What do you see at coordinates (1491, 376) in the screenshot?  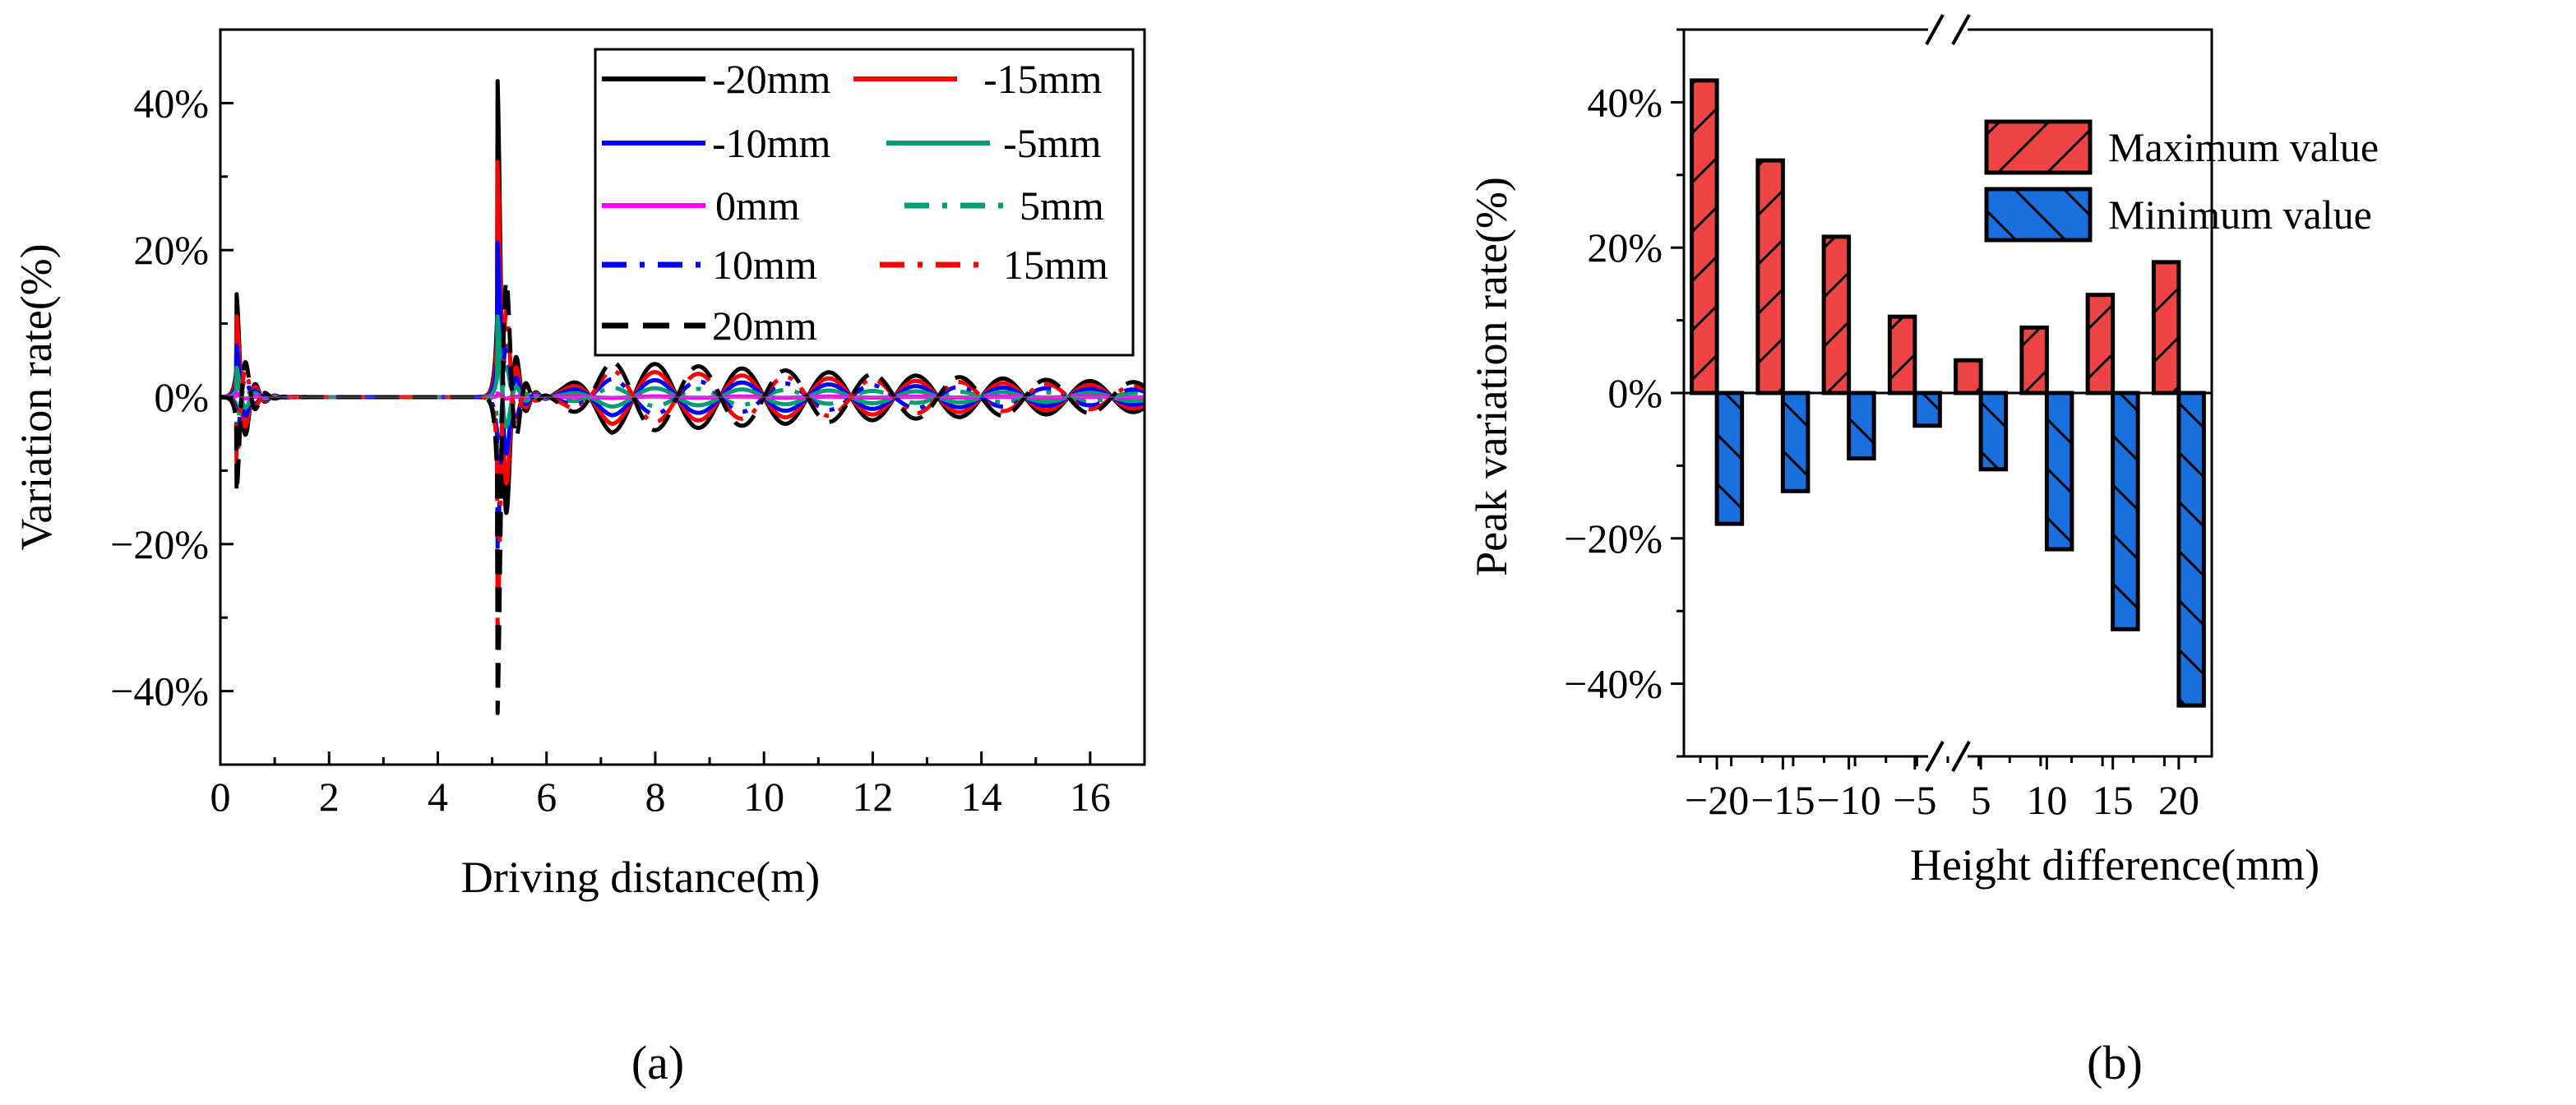 I see `y-axis-label: Peak variation rate(%)` at bounding box center [1491, 376].